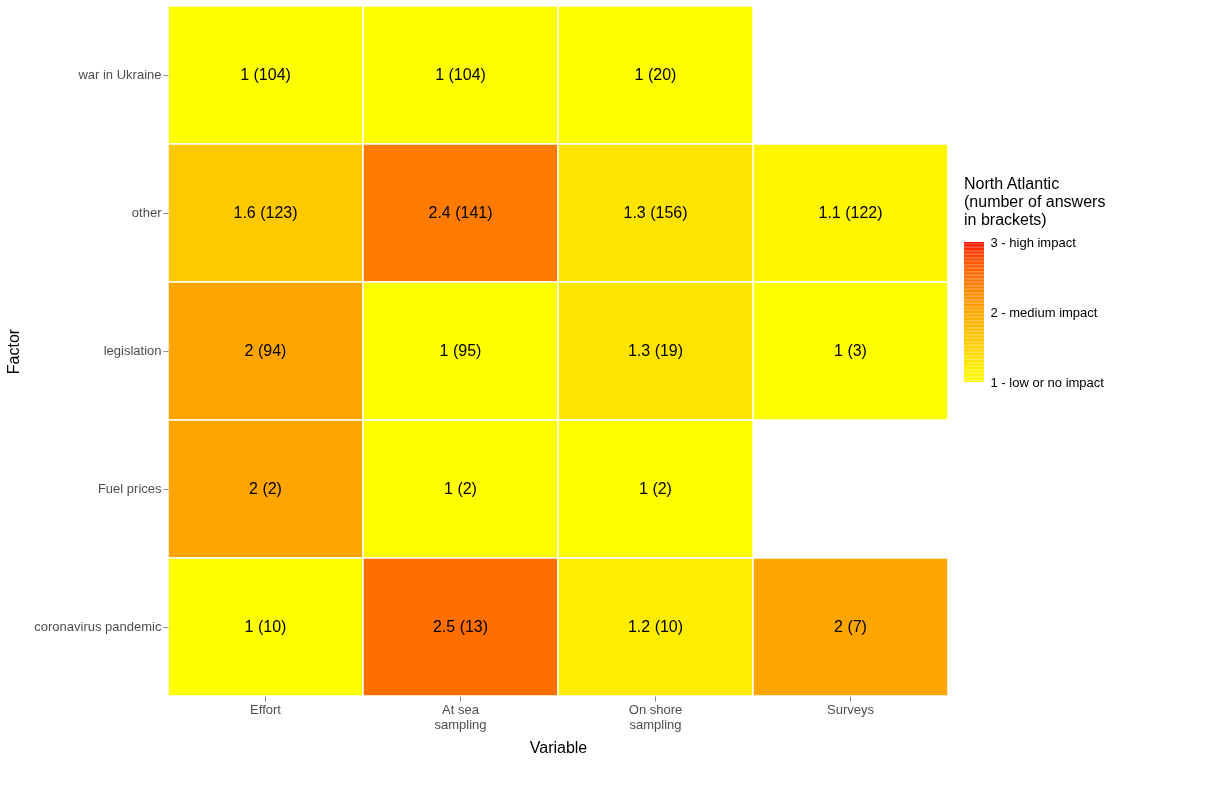 The height and width of the screenshot is (798, 1223). I want to click on y-tick-label: coronavirus pandemic, so click(98, 626).